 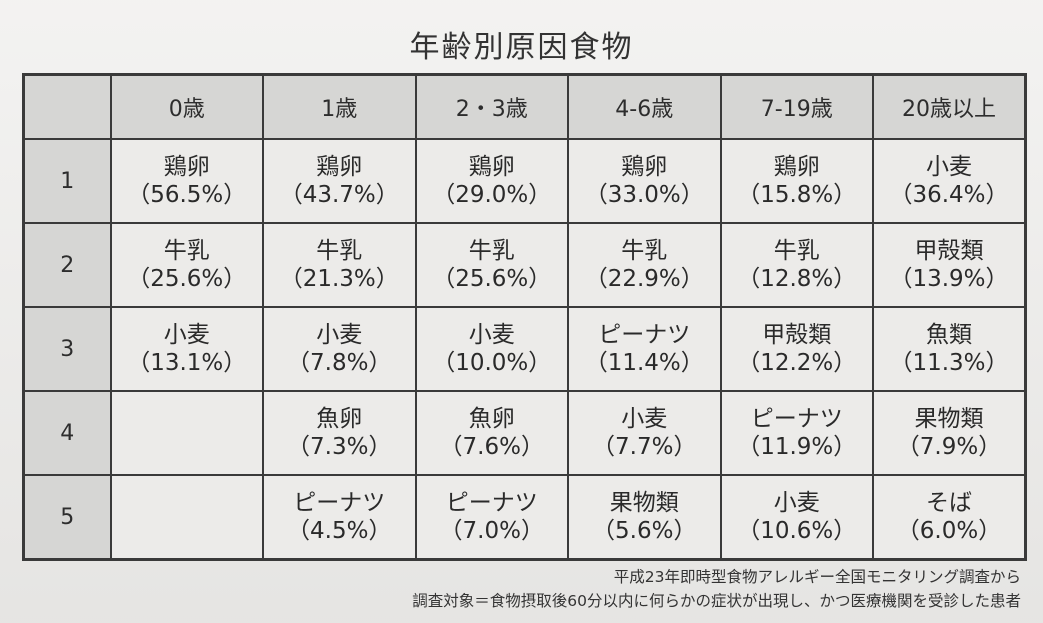 I want to click on food-percentage: （56.5%）, so click(x=187, y=195).